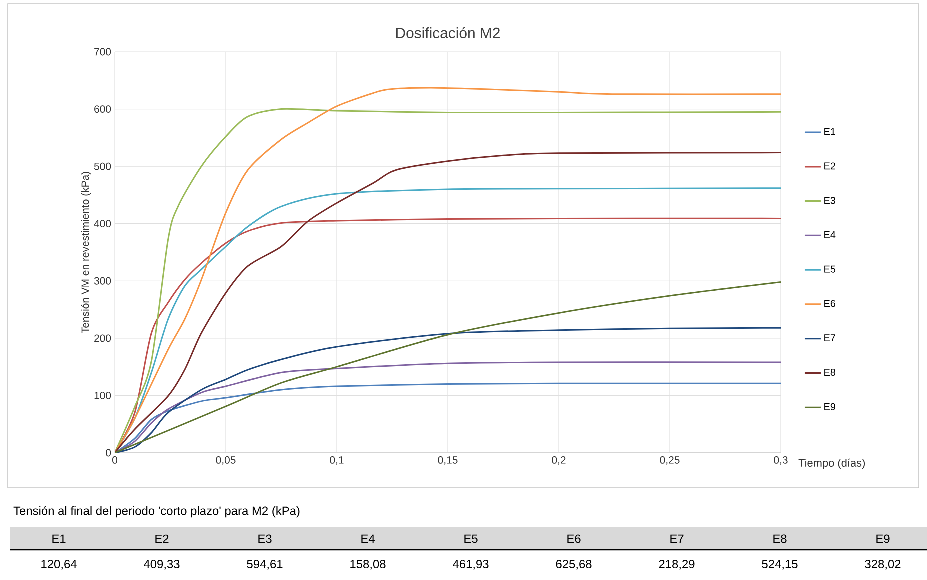  What do you see at coordinates (471, 565) in the screenshot?
I see `text: 461,93` at bounding box center [471, 565].